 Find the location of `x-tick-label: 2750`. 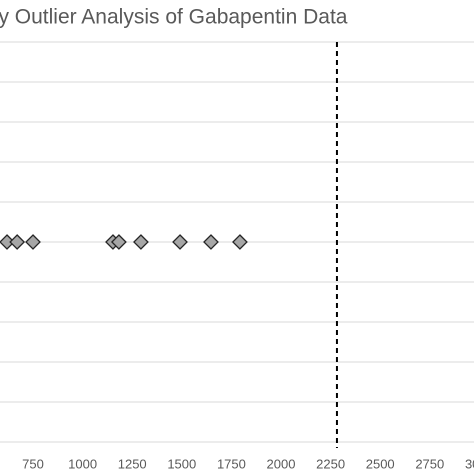

x-tick-label: 2750 is located at coordinates (429, 463).